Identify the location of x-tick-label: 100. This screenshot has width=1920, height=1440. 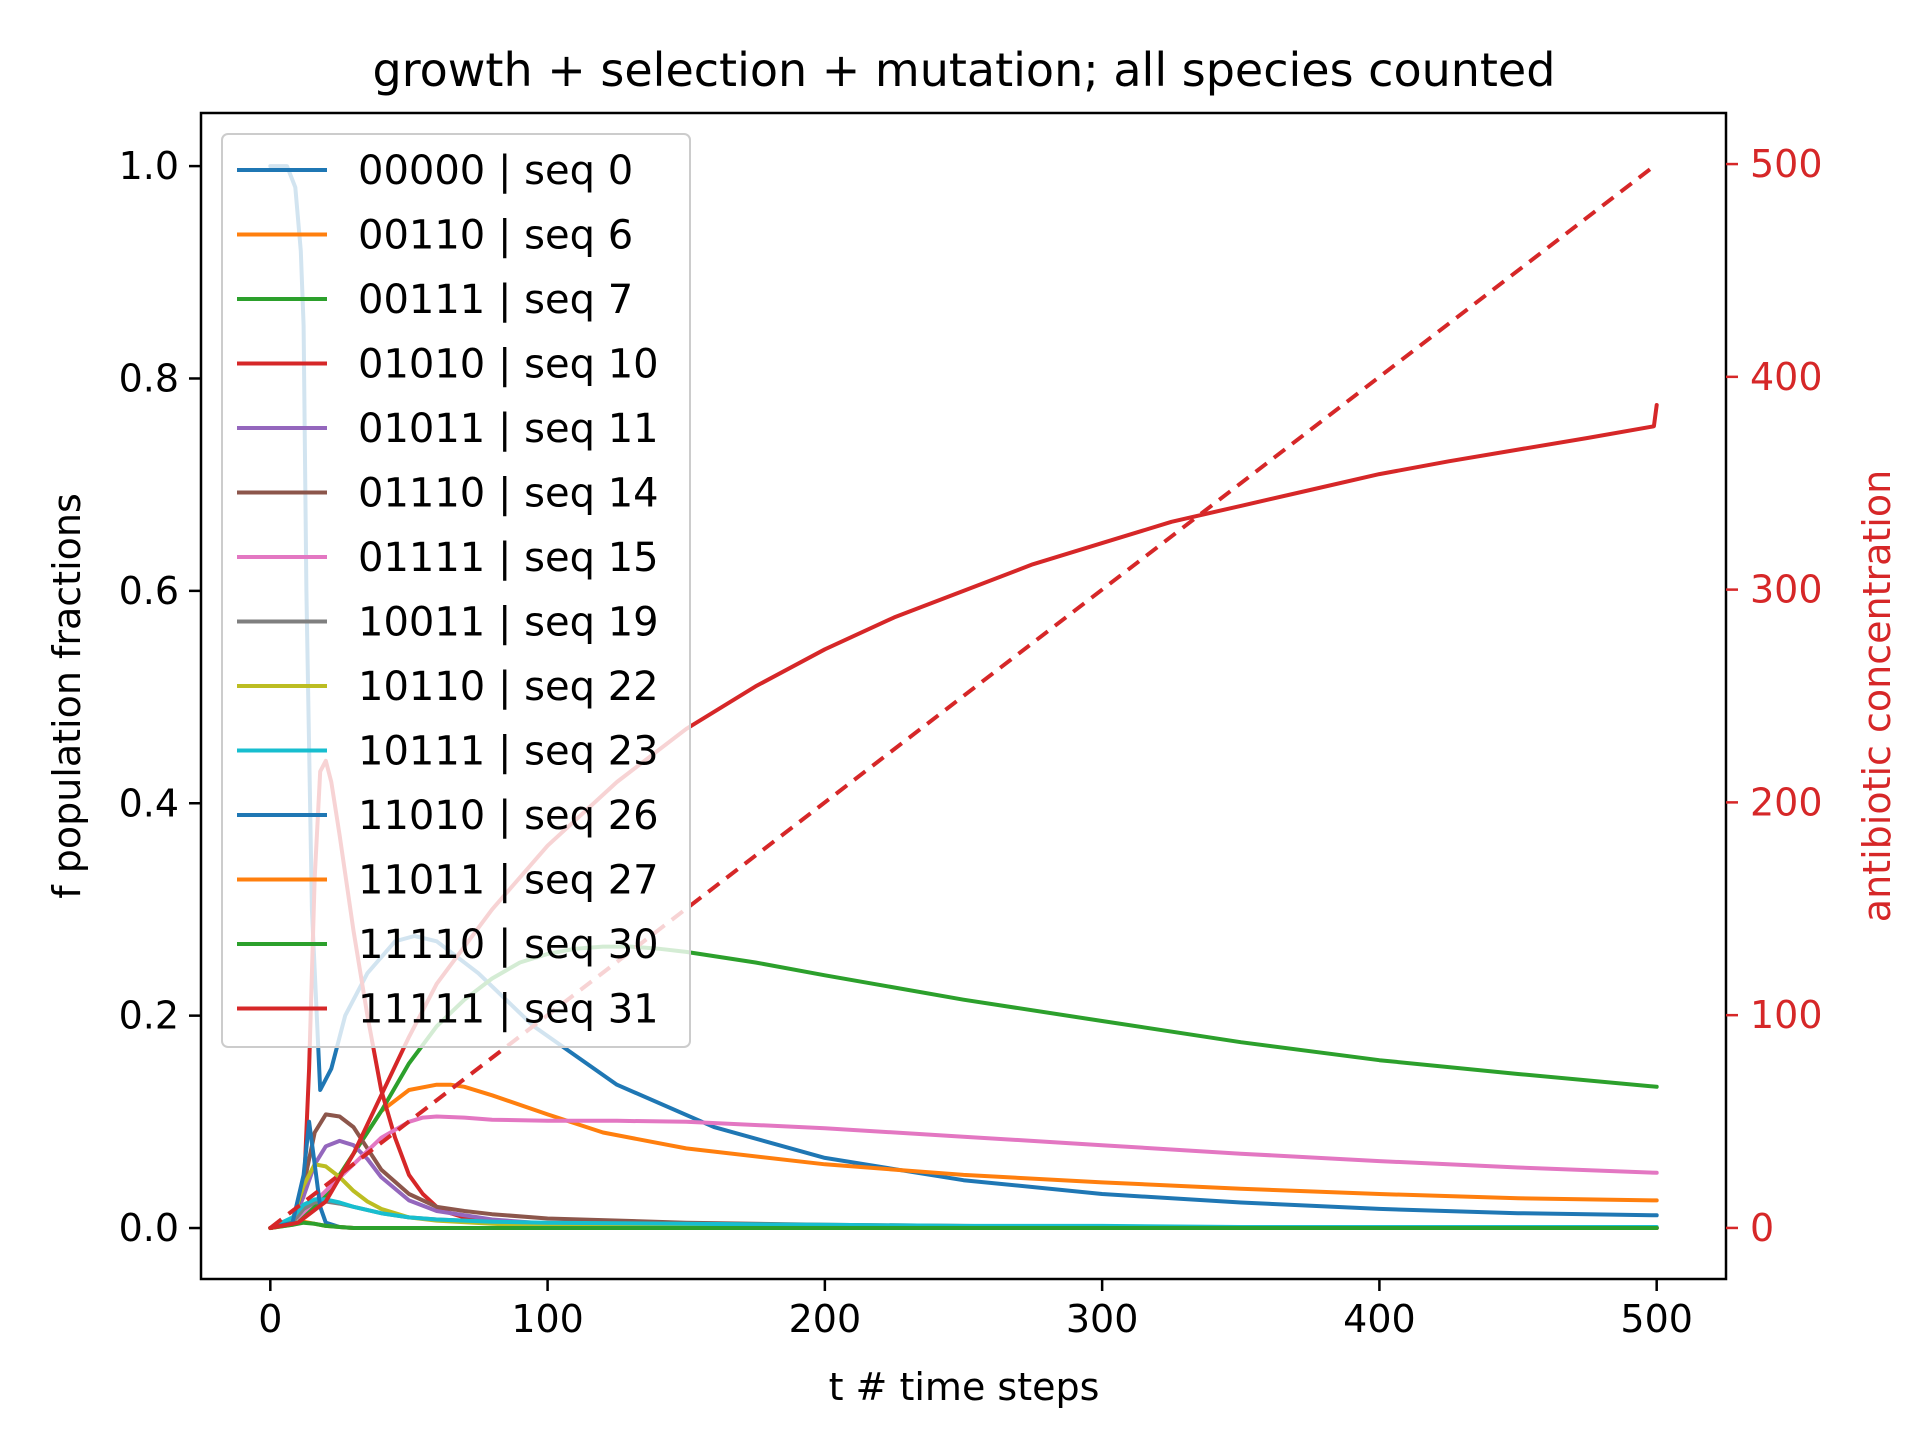
(547, 1319).